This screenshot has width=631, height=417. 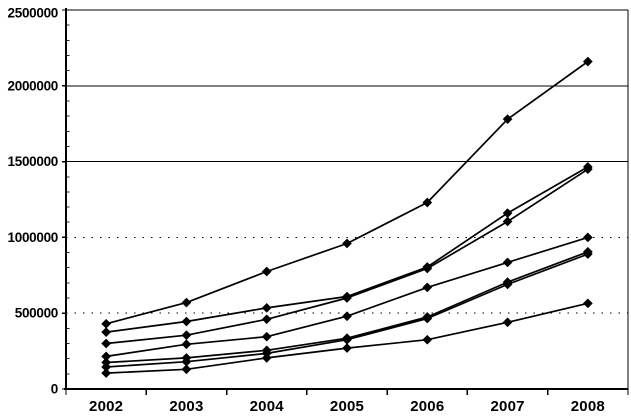 I want to click on y-axis-tick-label: 2000000, so click(x=33, y=85).